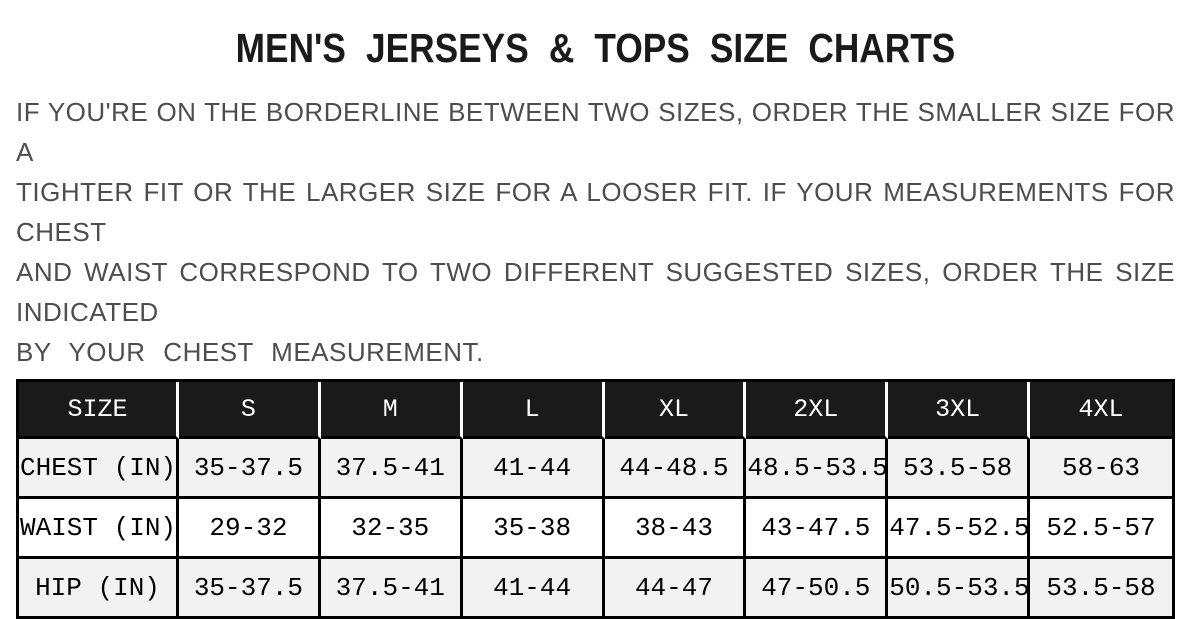 The width and height of the screenshot is (1191, 619). What do you see at coordinates (675, 529) in the screenshot?
I see `table-cell-waist-xl: 38-43` at bounding box center [675, 529].